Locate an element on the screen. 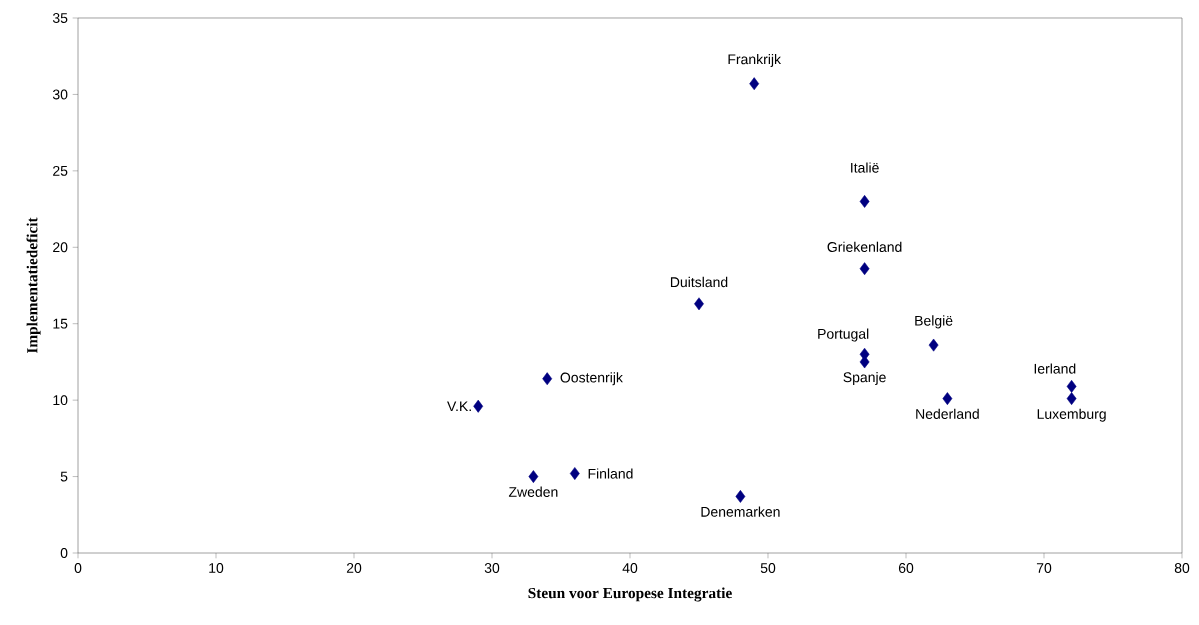  annotation: Griekenland is located at coordinates (864, 246).